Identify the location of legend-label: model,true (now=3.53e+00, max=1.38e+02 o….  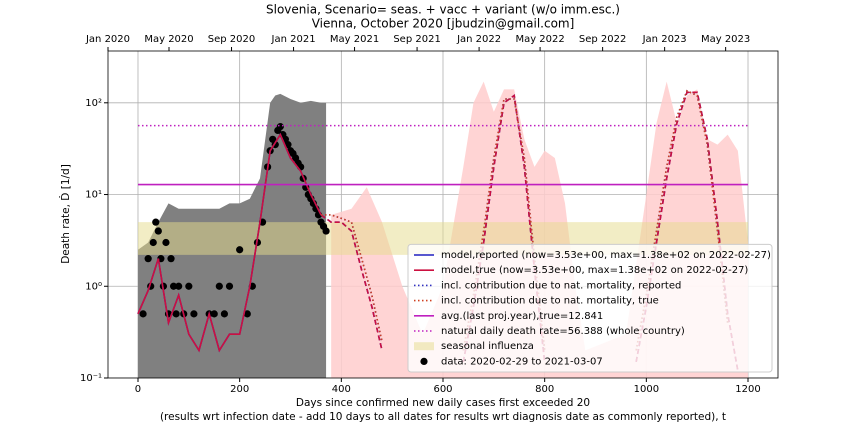
(594, 270).